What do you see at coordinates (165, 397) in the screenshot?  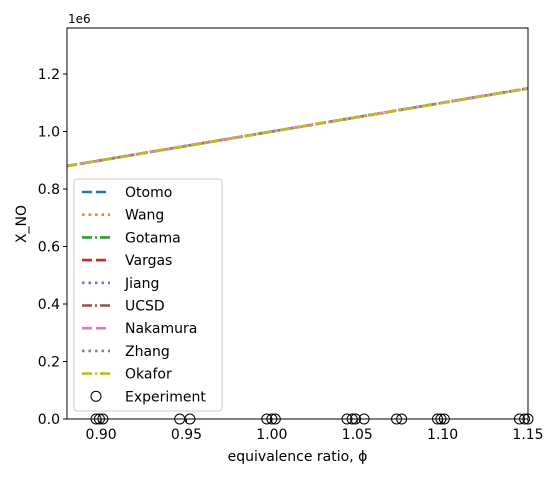 I see `legend-label-experiment: Experiment` at bounding box center [165, 397].